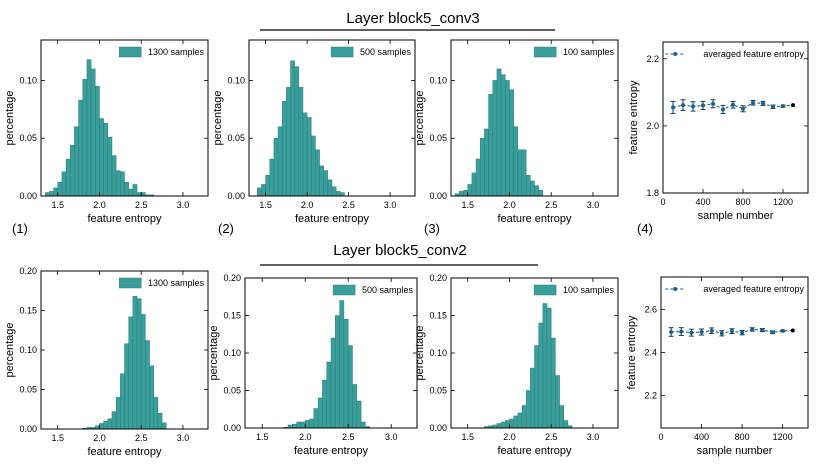 Image resolution: width=830 pixels, height=467 pixels. What do you see at coordinates (753, 54) in the screenshot?
I see `legend-label: averaged feature entropy` at bounding box center [753, 54].